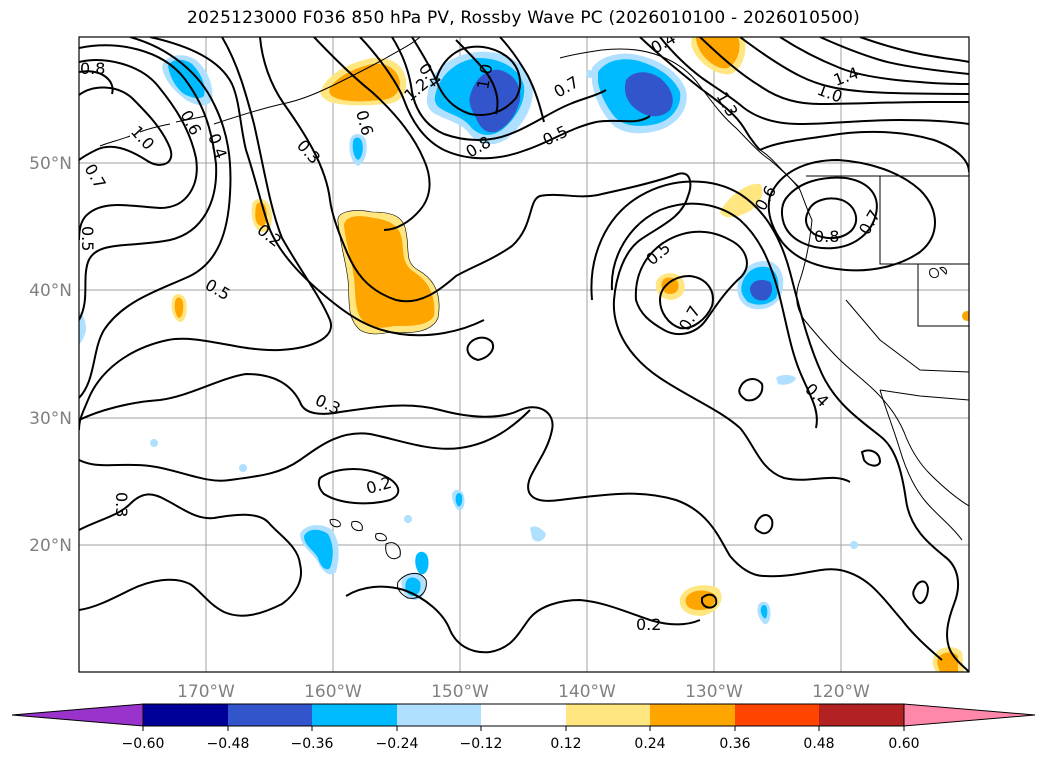 The image size is (1047, 765). I want to click on anomaly-negative-small-1-core, so click(357, 148).